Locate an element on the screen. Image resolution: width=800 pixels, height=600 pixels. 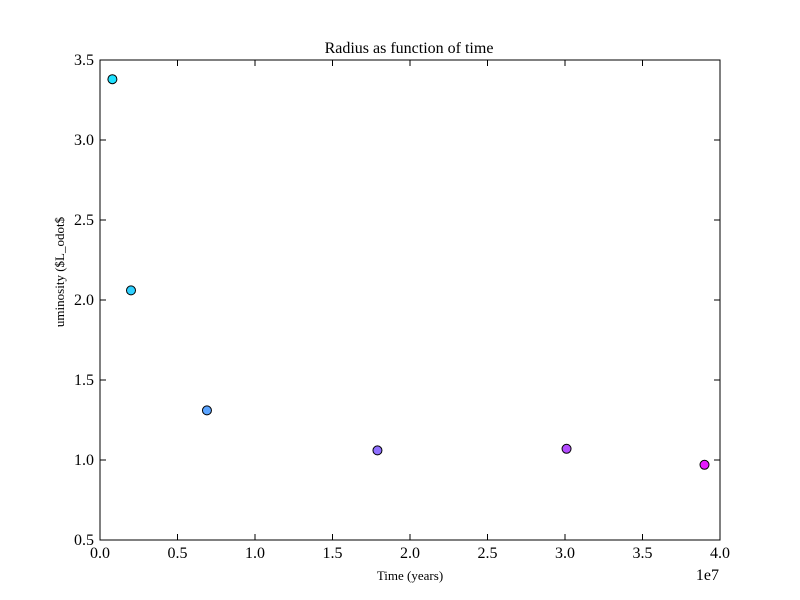
x-tick-label: 4.0 is located at coordinates (720, 553).